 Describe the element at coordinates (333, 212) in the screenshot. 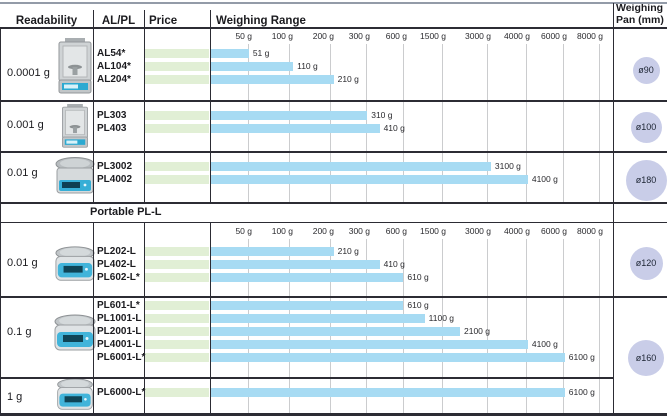

I see `section-band-portable: Portable PL-L` at that location.